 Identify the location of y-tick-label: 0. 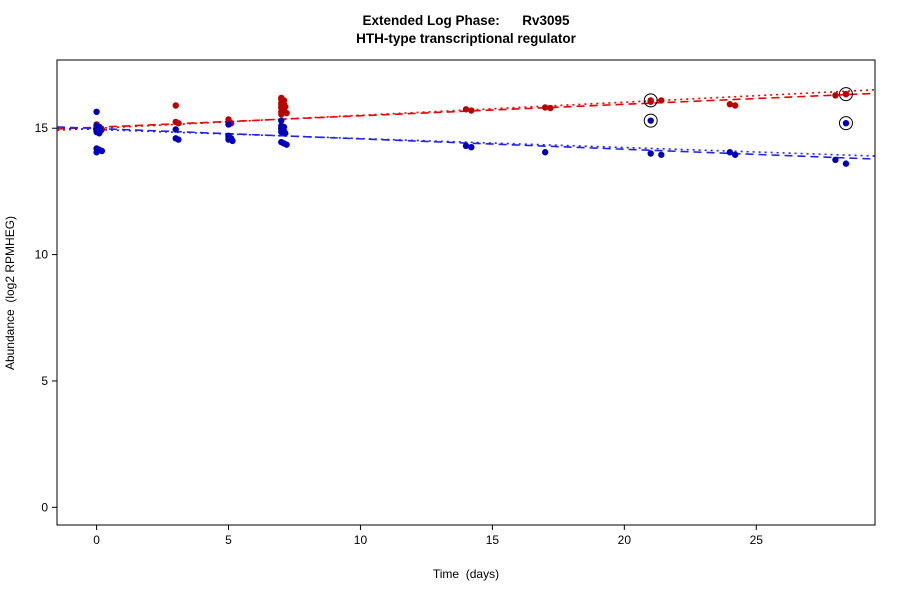
(44, 507).